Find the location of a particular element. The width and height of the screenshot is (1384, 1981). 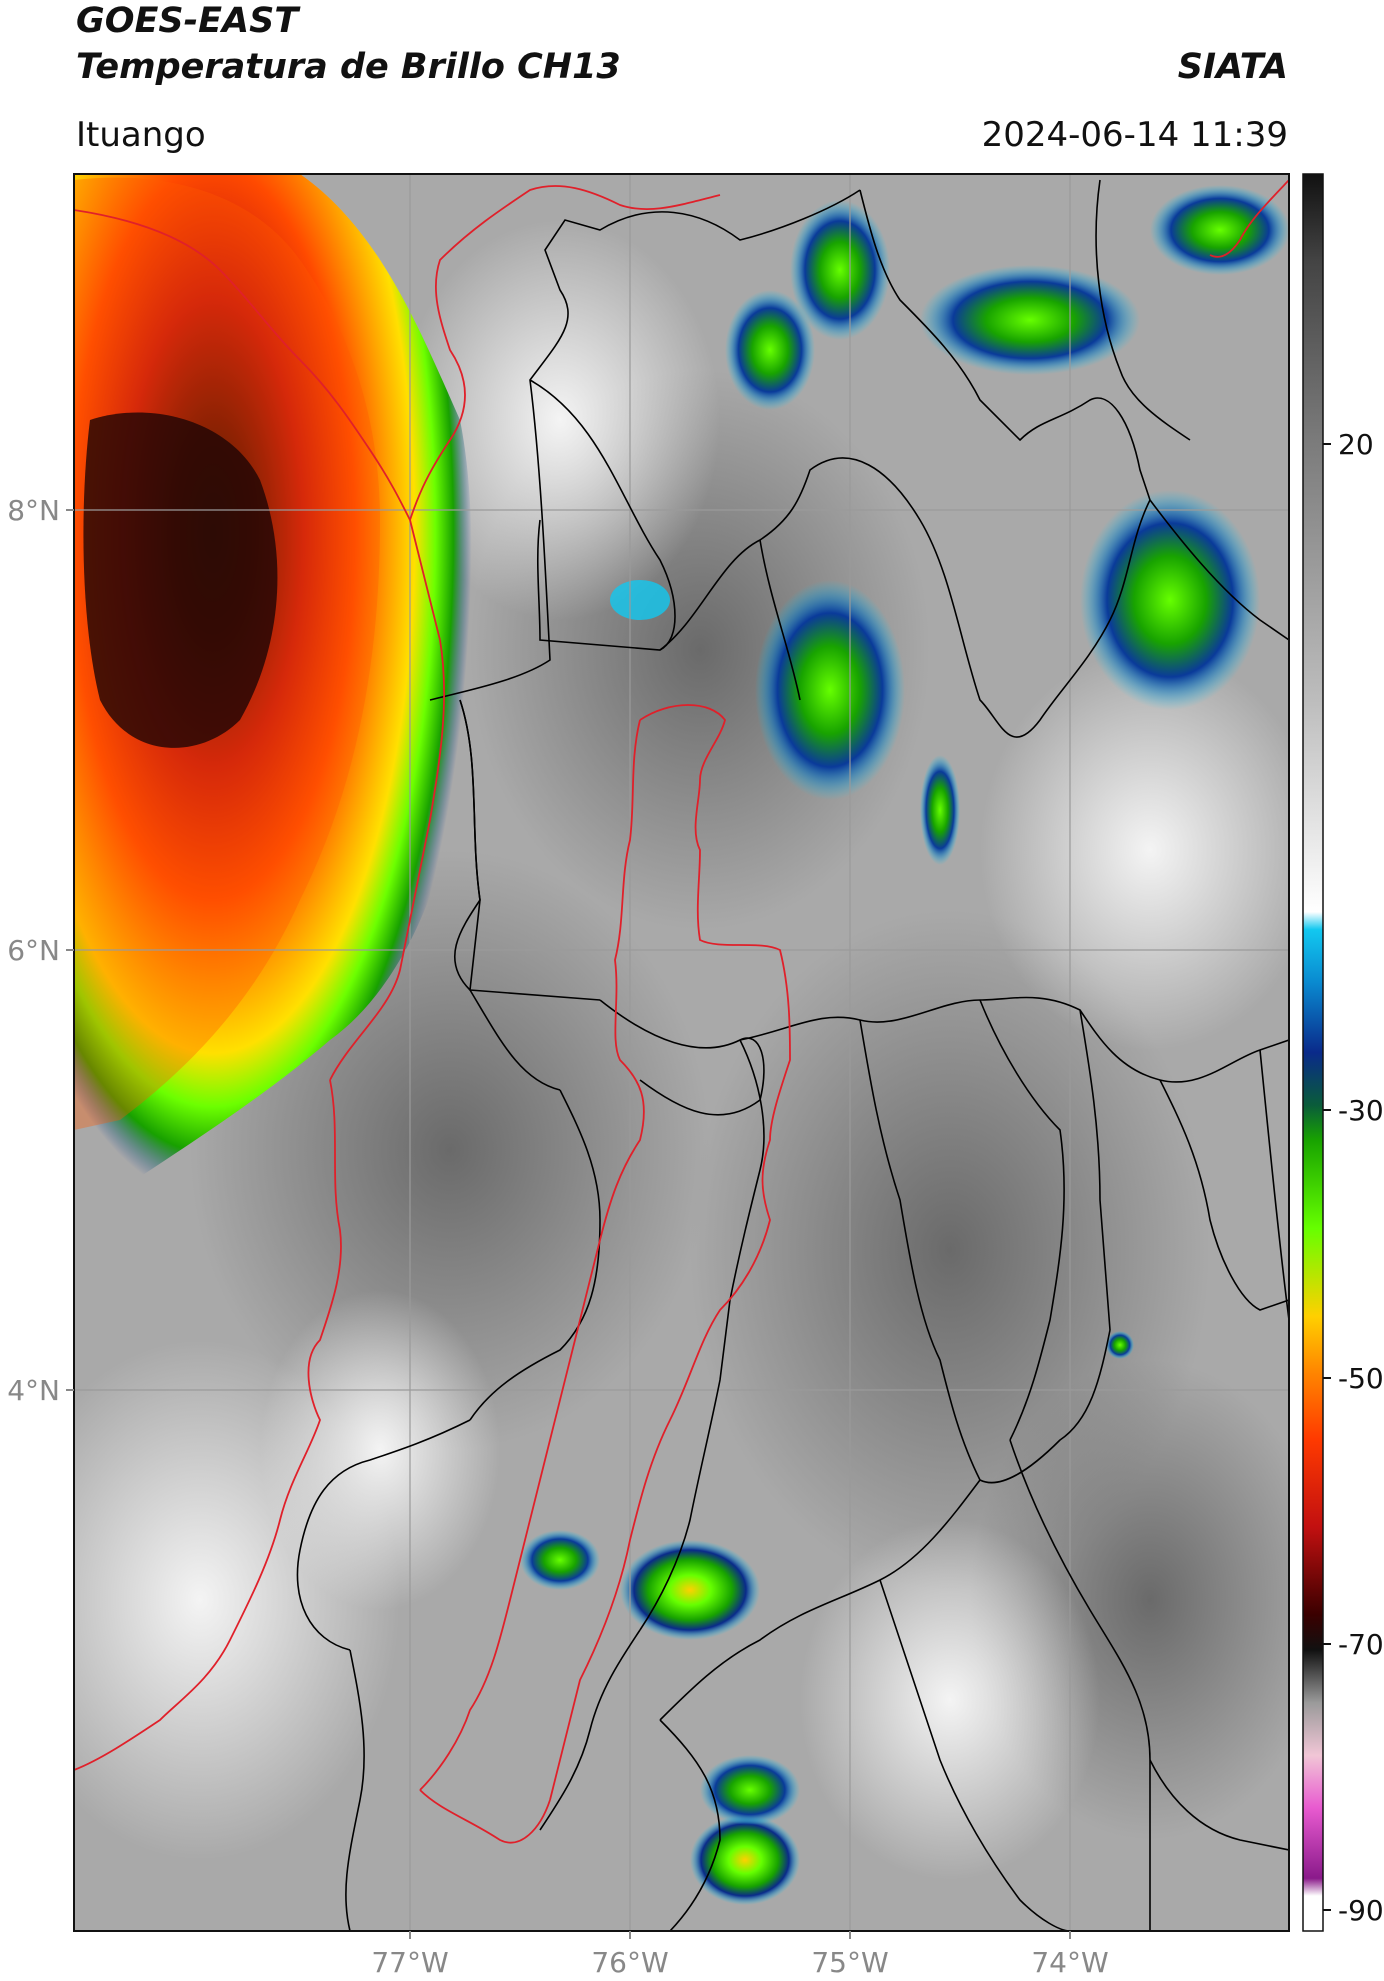

lat-tick-label: 4°N is located at coordinates (33, 1390).